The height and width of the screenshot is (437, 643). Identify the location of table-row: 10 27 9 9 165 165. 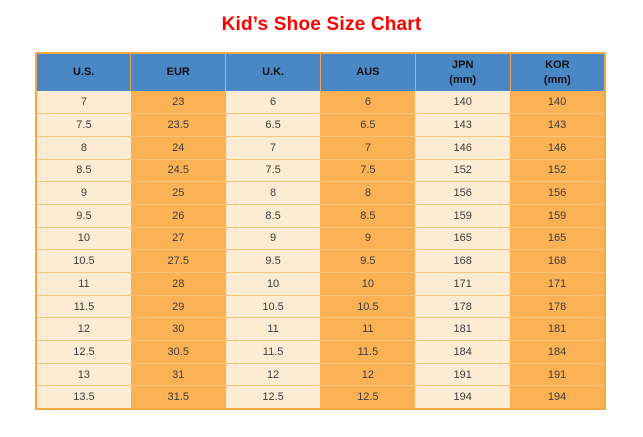
(320, 239).